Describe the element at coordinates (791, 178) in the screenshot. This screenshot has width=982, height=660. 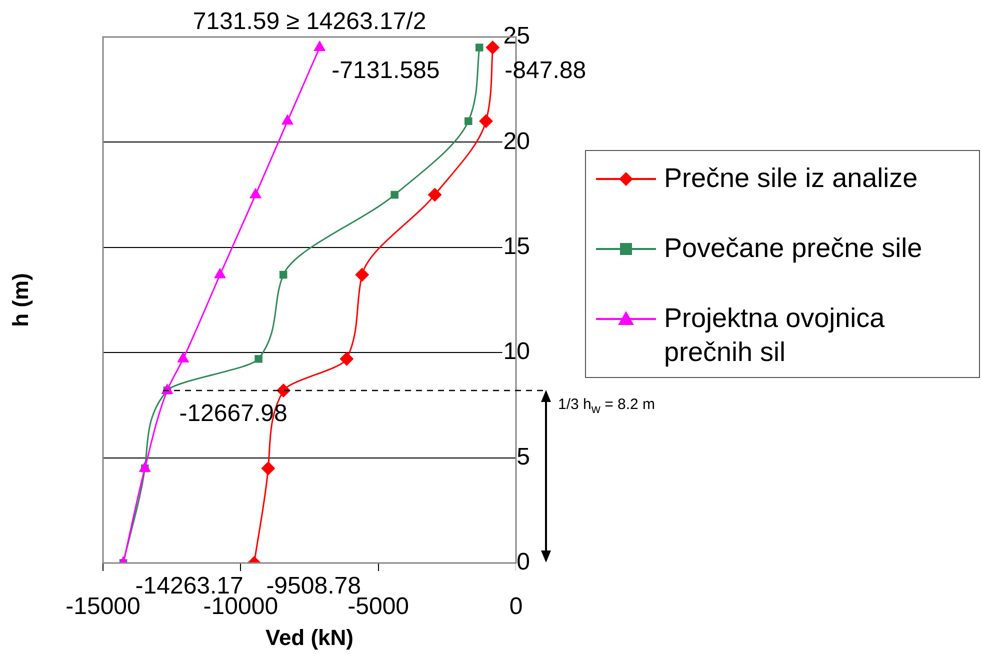
I see `legend-label: Prečne sile iz analize` at that location.